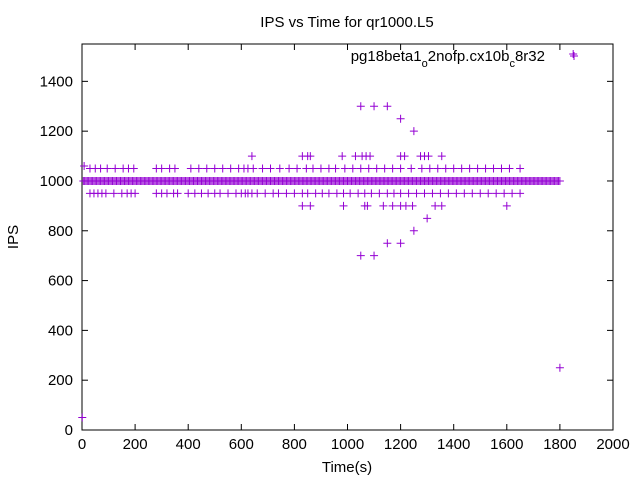 The width and height of the screenshot is (640, 480). What do you see at coordinates (294, 444) in the screenshot?
I see `x-tick-label: 800` at bounding box center [294, 444].